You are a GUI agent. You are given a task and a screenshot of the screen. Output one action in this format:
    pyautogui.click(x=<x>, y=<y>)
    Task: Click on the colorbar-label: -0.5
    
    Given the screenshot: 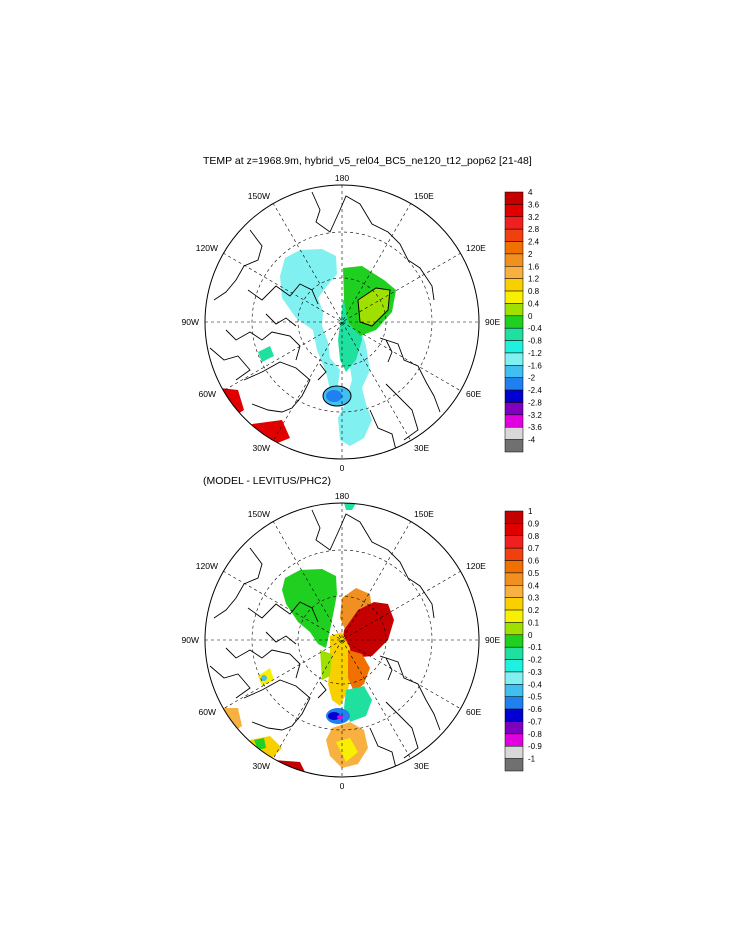 What is the action you would take?
    pyautogui.click(x=535, y=697)
    